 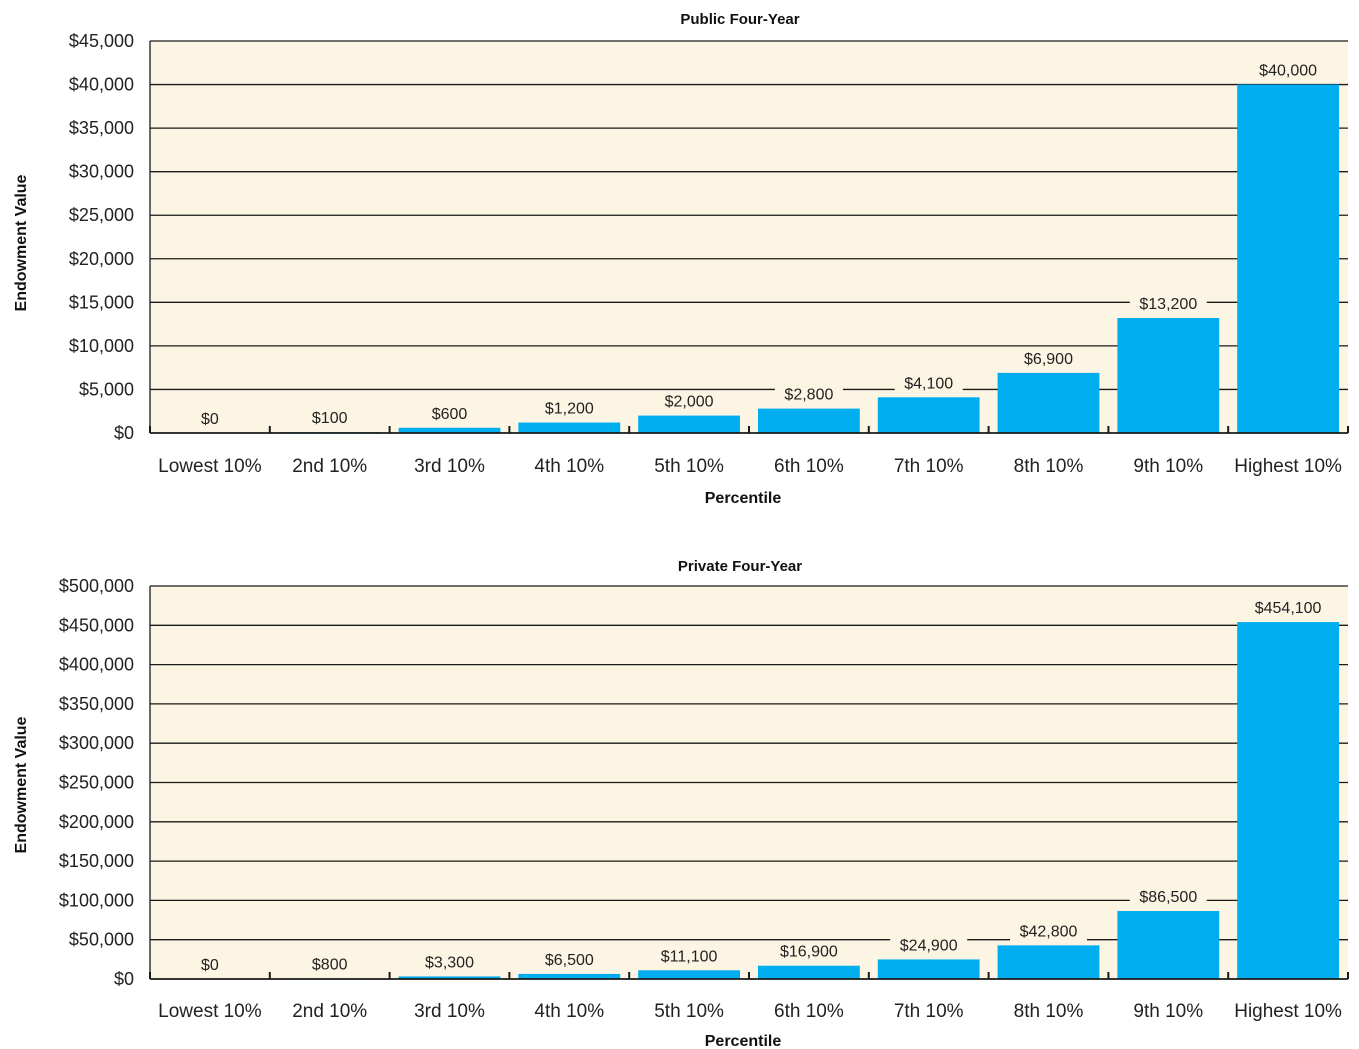 I want to click on y-tick-label: $15,000, so click(x=101, y=302).